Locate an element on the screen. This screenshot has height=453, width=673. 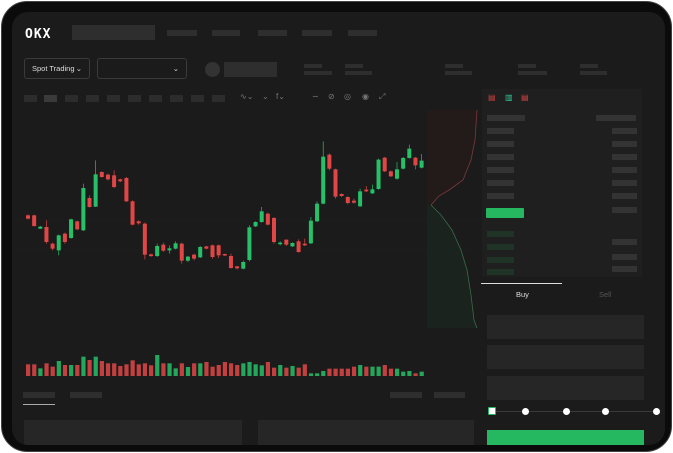
indicator-icon: ⌄ is located at coordinates (265, 96).